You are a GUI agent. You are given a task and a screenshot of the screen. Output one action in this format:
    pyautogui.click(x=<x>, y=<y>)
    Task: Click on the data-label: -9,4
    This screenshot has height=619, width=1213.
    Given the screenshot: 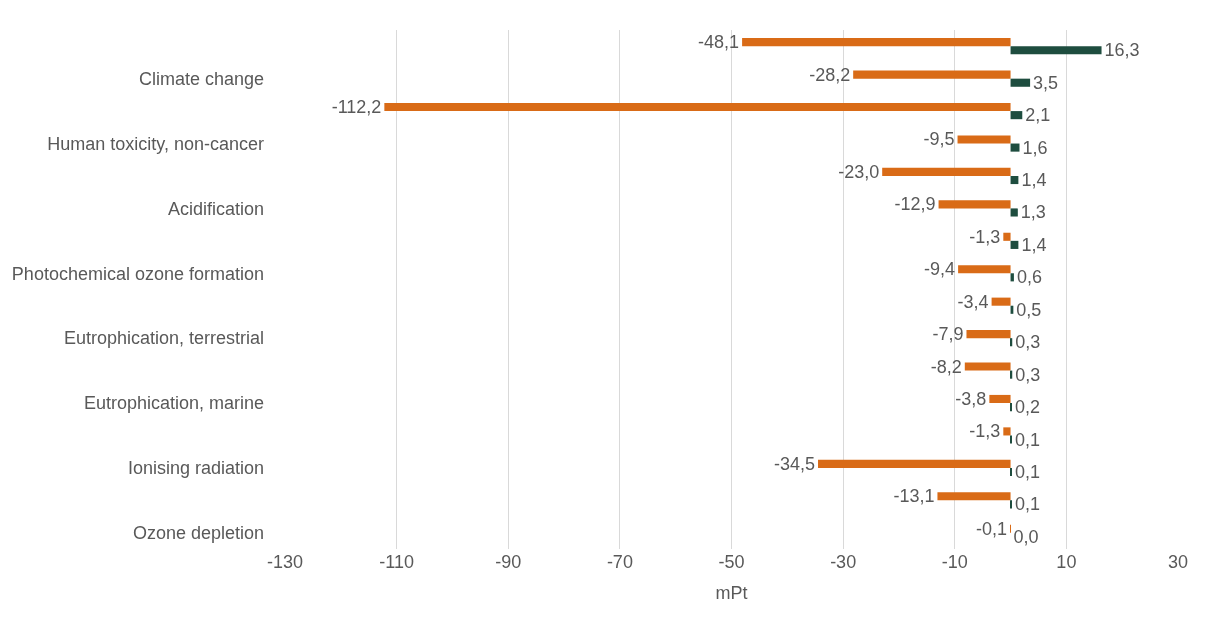 What is the action you would take?
    pyautogui.click(x=940, y=269)
    